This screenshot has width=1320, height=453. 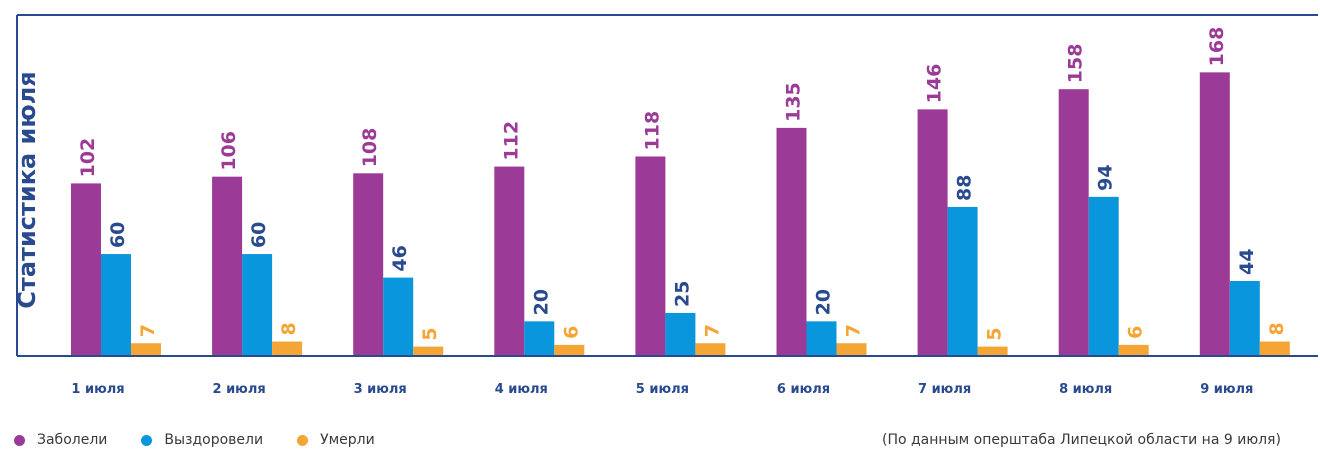 I want to click on value-label-recovered: 44, so click(x=1247, y=262).